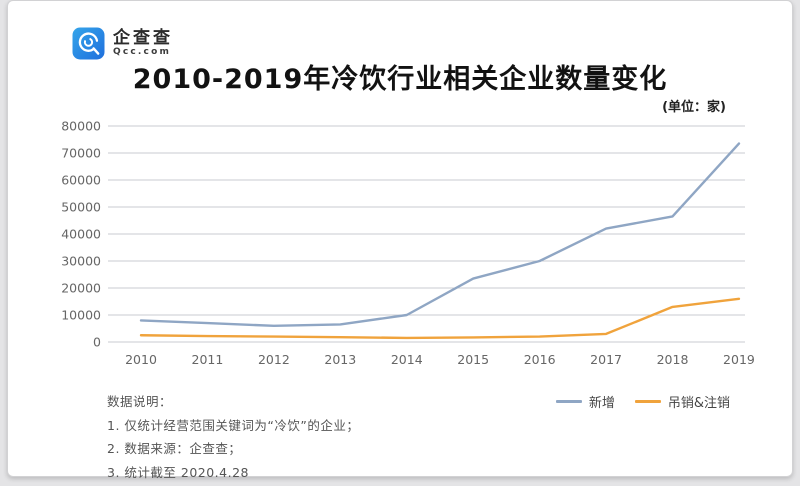 The width and height of the screenshot is (800, 486). I want to click on legend-label: 吊销&注销, so click(698, 403).